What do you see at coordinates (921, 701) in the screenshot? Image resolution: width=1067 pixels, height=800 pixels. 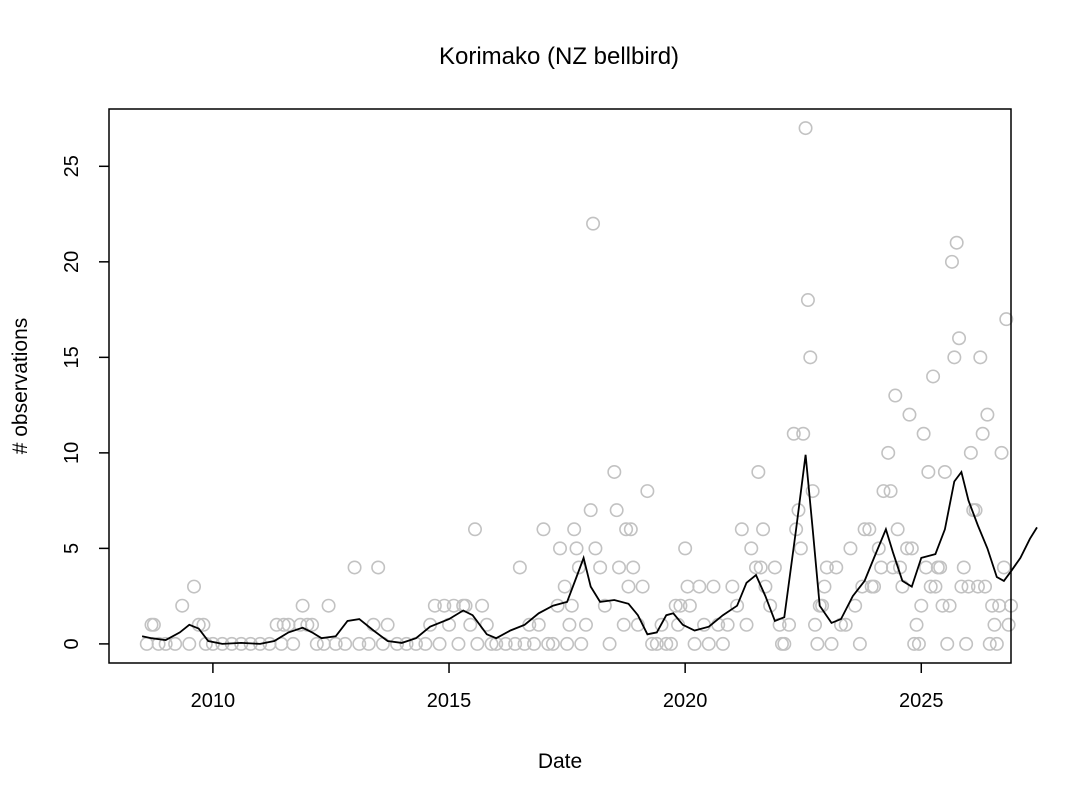 I see `x-tick-label: 2025` at bounding box center [921, 701].